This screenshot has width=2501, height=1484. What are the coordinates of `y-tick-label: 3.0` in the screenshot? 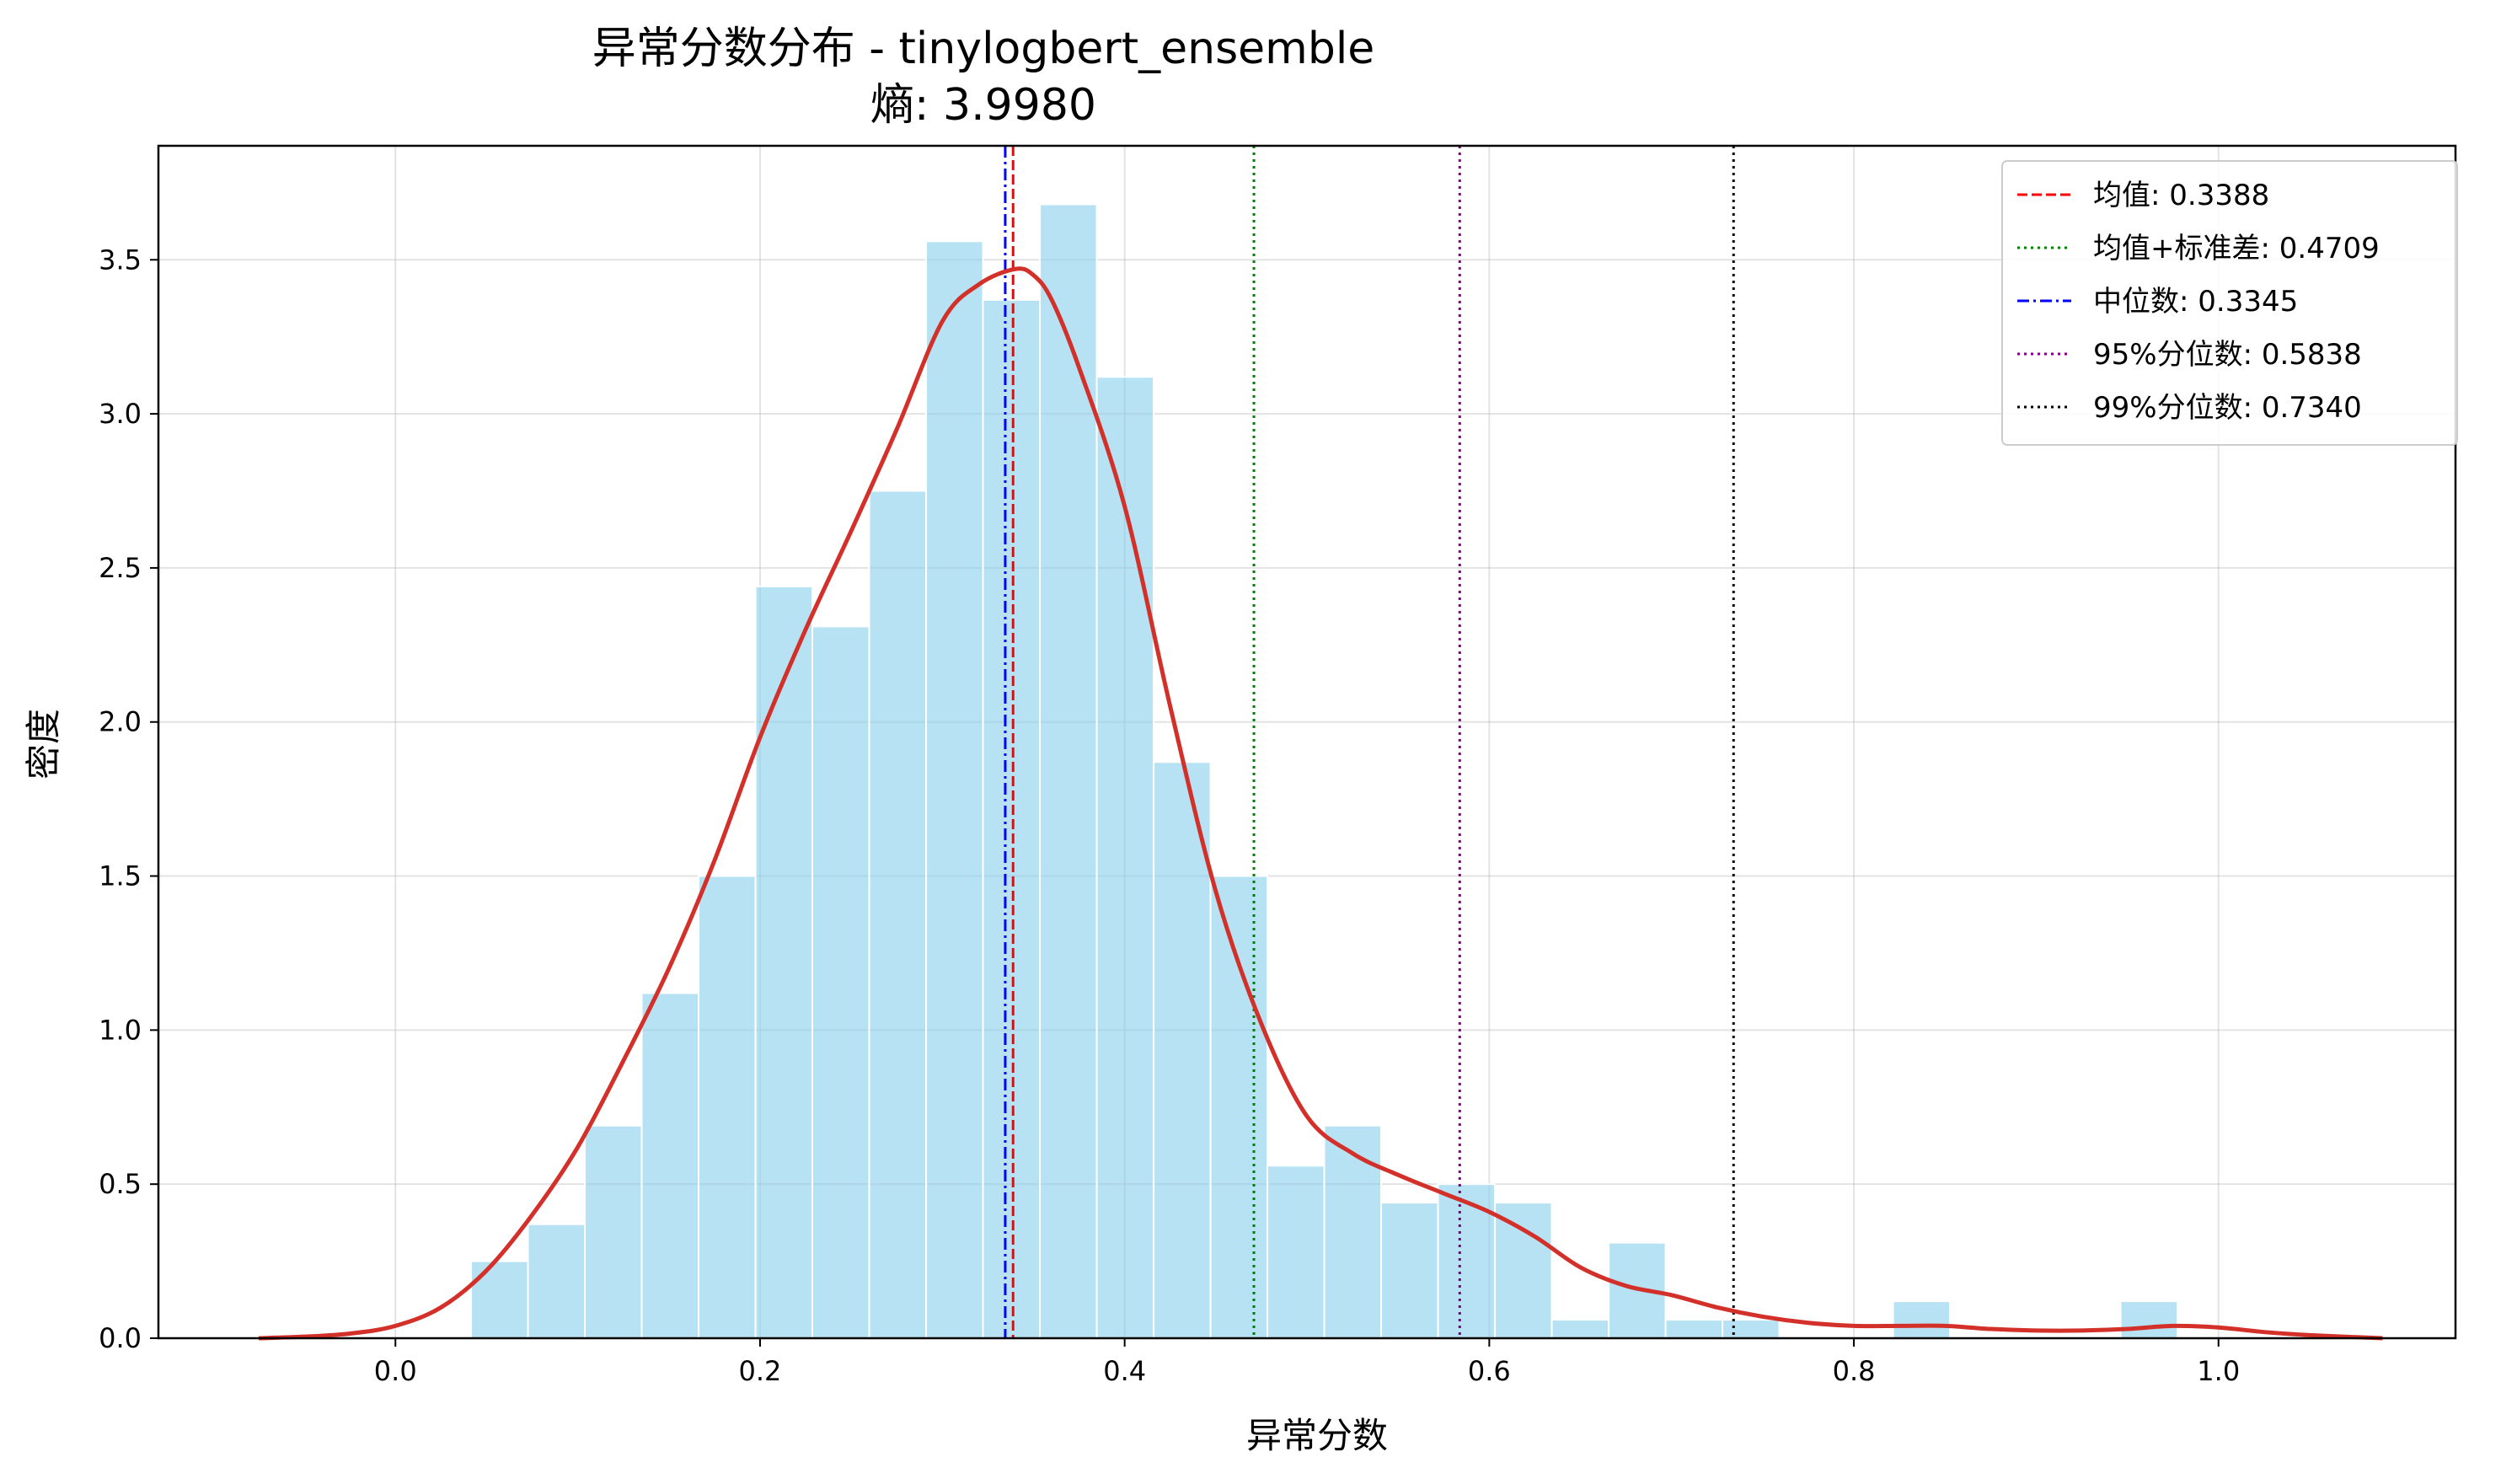 It's located at (120, 414).